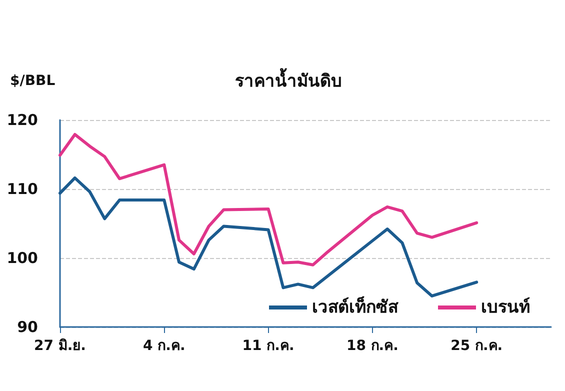 This screenshot has width=565, height=391. I want to click on y-tick-label: 90, so click(27, 327).